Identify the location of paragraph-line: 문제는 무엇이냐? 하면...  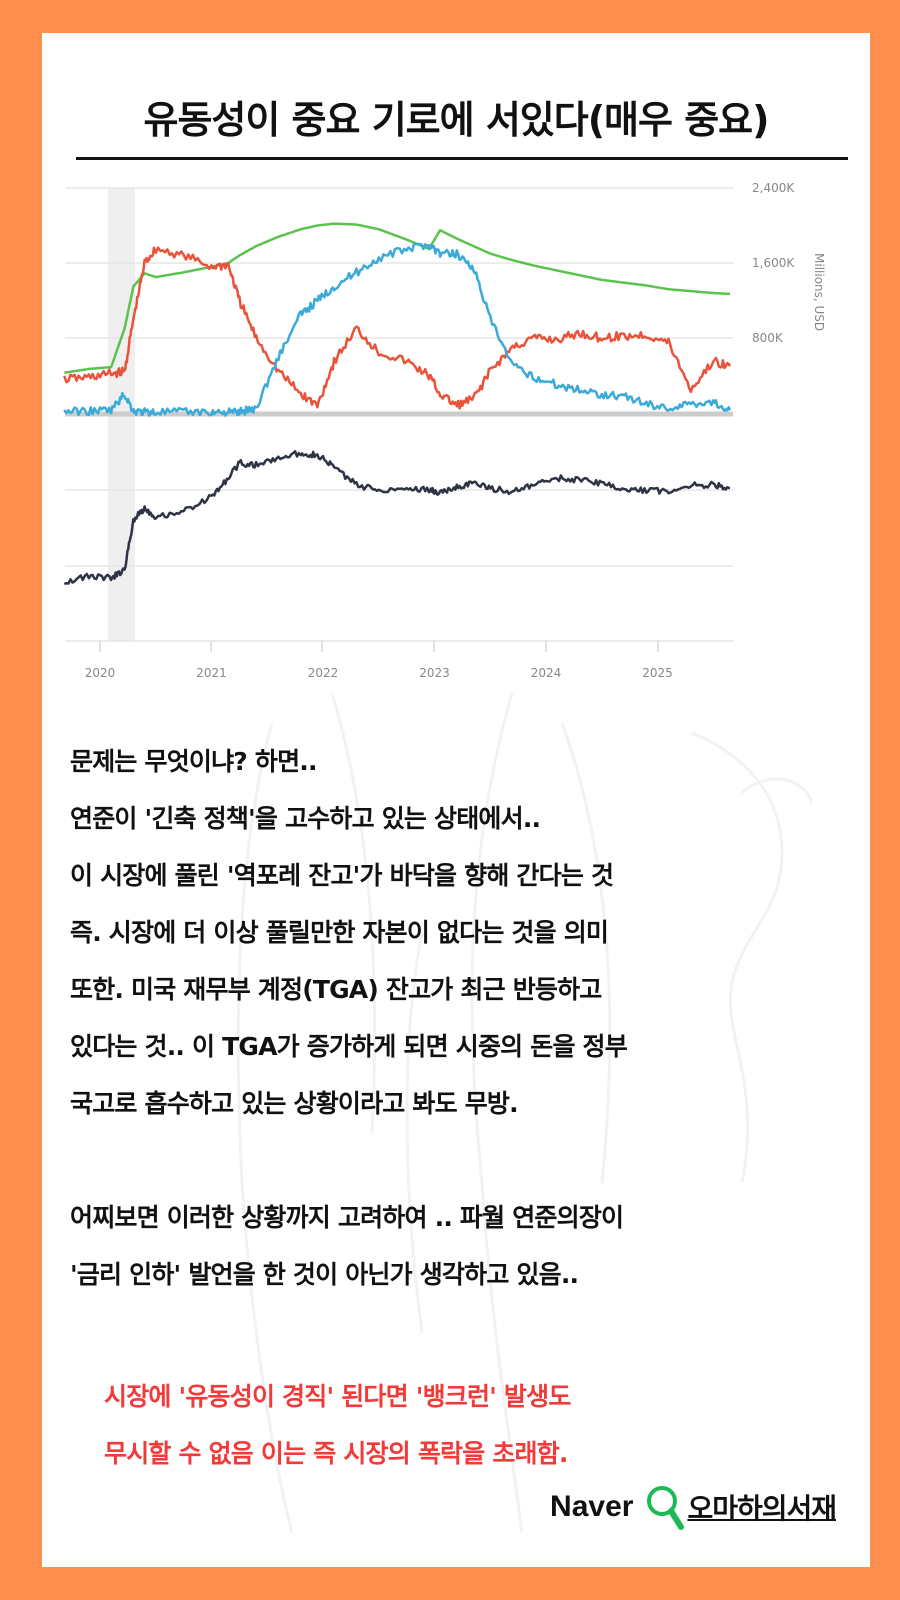
(194, 761).